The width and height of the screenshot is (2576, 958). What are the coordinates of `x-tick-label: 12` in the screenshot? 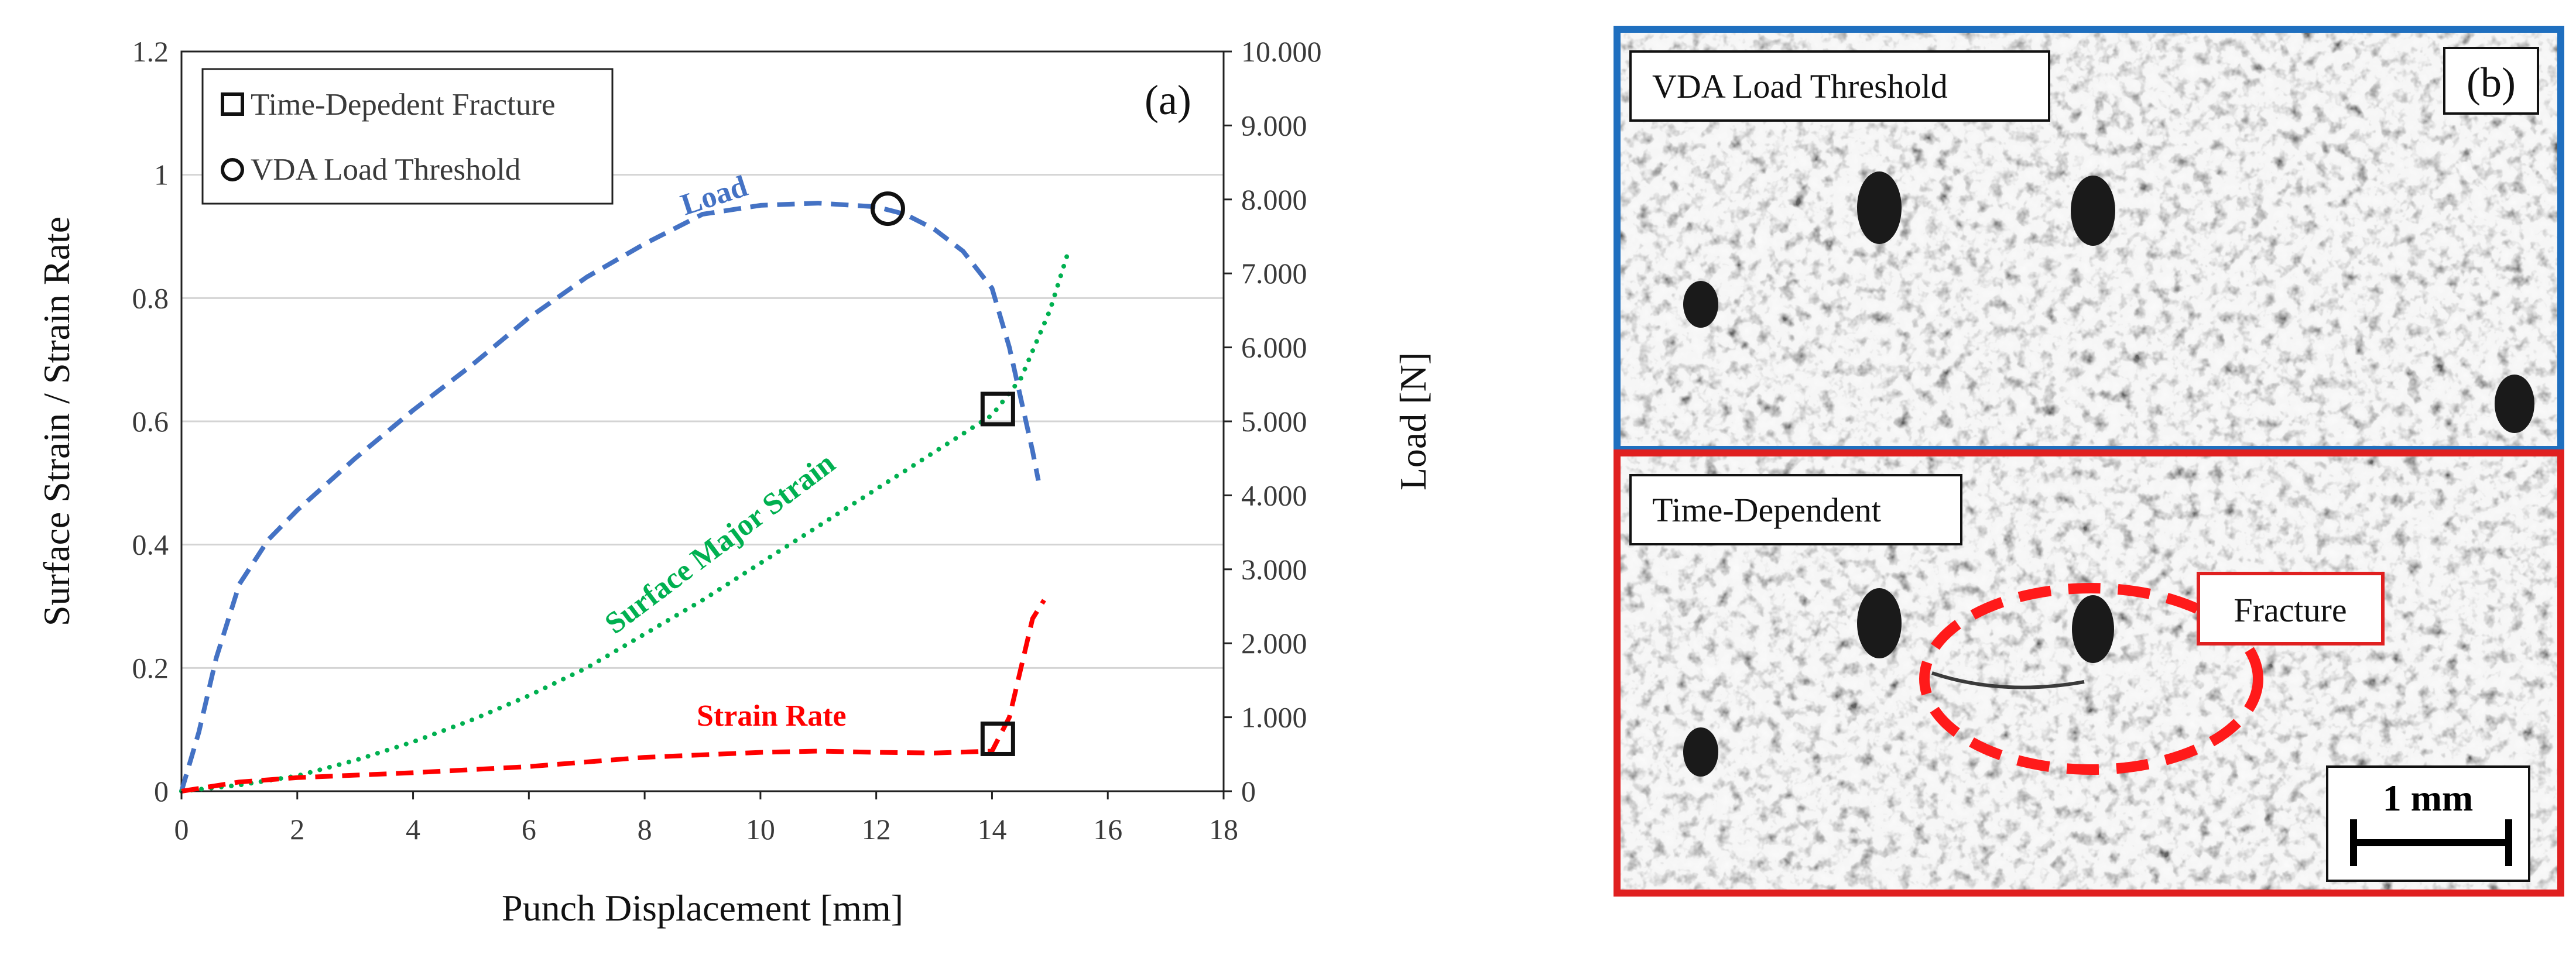 It's located at (876, 829).